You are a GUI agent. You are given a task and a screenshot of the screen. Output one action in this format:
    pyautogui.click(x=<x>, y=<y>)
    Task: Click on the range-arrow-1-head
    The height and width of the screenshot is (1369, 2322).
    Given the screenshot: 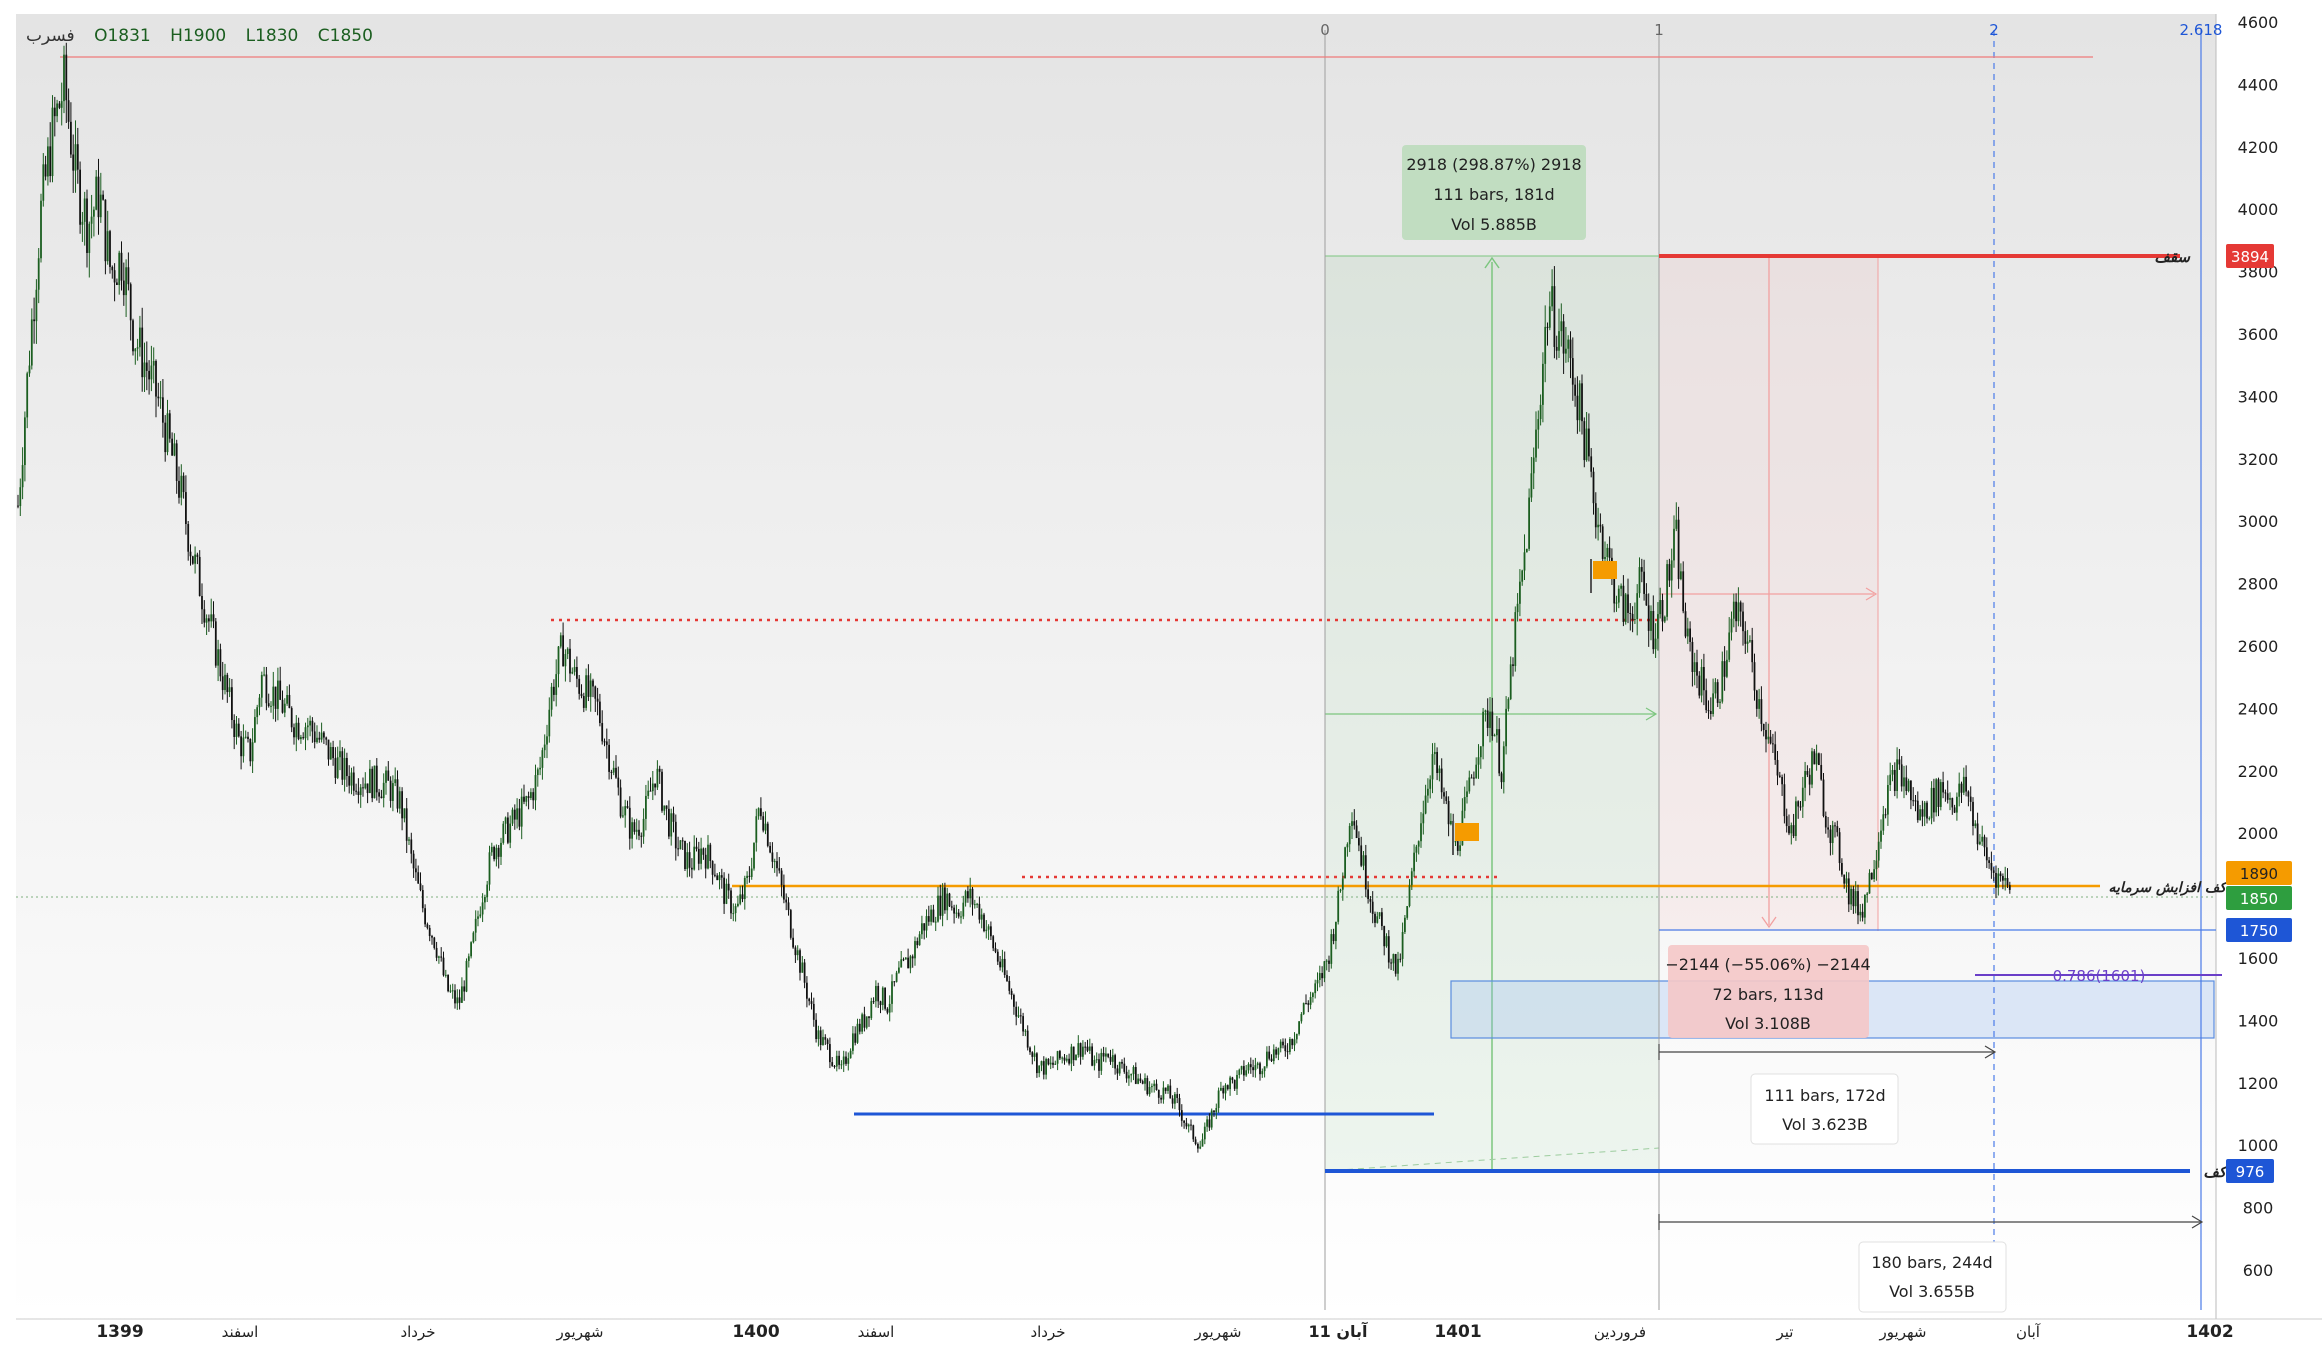 What is the action you would take?
    pyautogui.click(x=1990, y=1052)
    